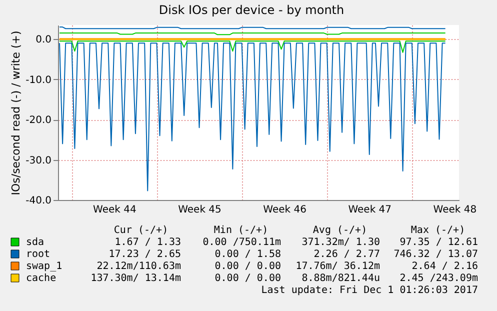 The height and width of the screenshot is (311, 497). I want to click on x-tick-label: Week 47, so click(370, 210).